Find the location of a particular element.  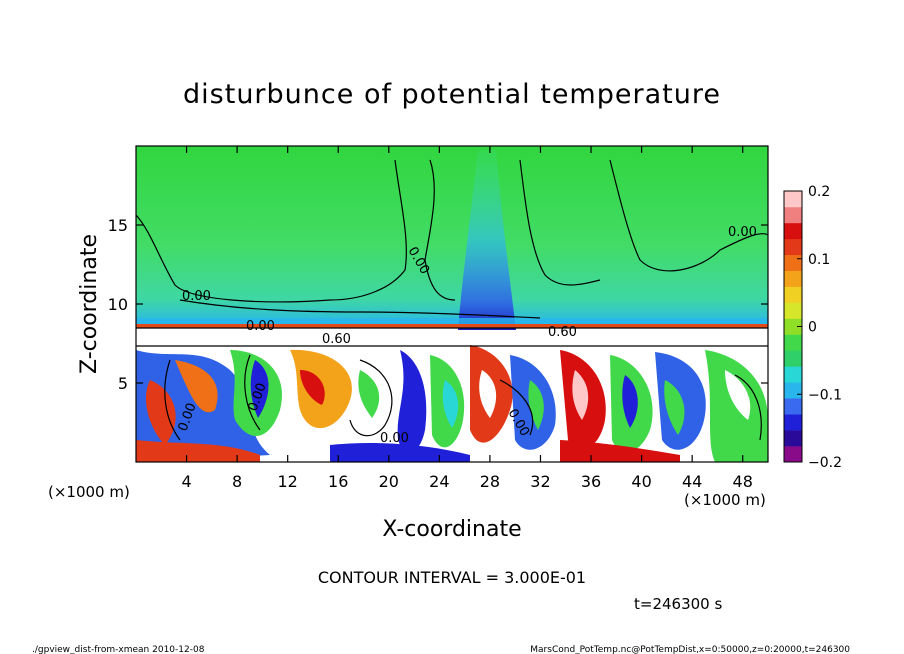

turbulent-layer is located at coordinates (452, 403).